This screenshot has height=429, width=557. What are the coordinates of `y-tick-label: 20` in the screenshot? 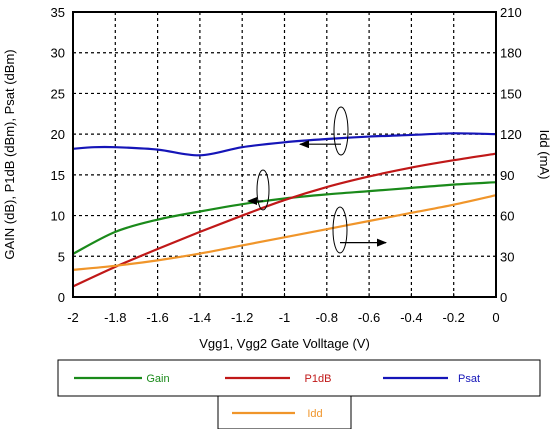 It's located at (58, 134).